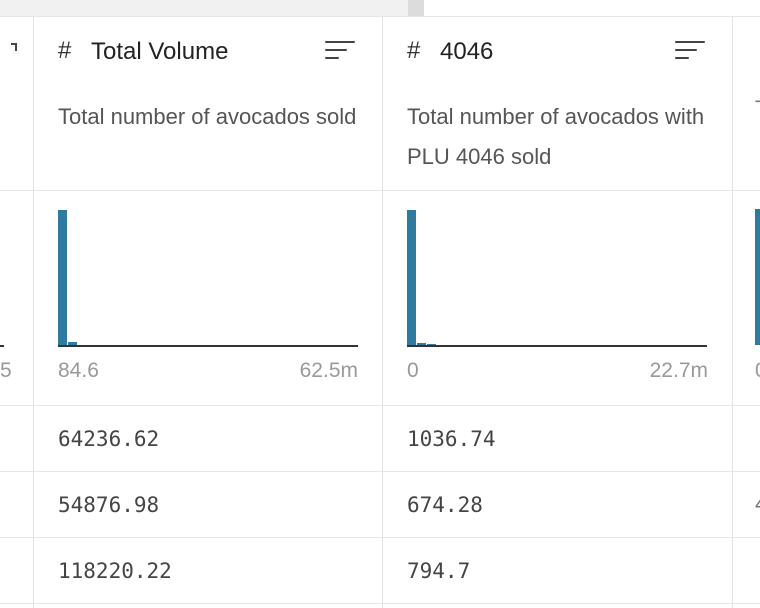 This screenshot has width=760, height=608. What do you see at coordinates (109, 505) in the screenshot?
I see `cell-value: 54876.98` at bounding box center [109, 505].